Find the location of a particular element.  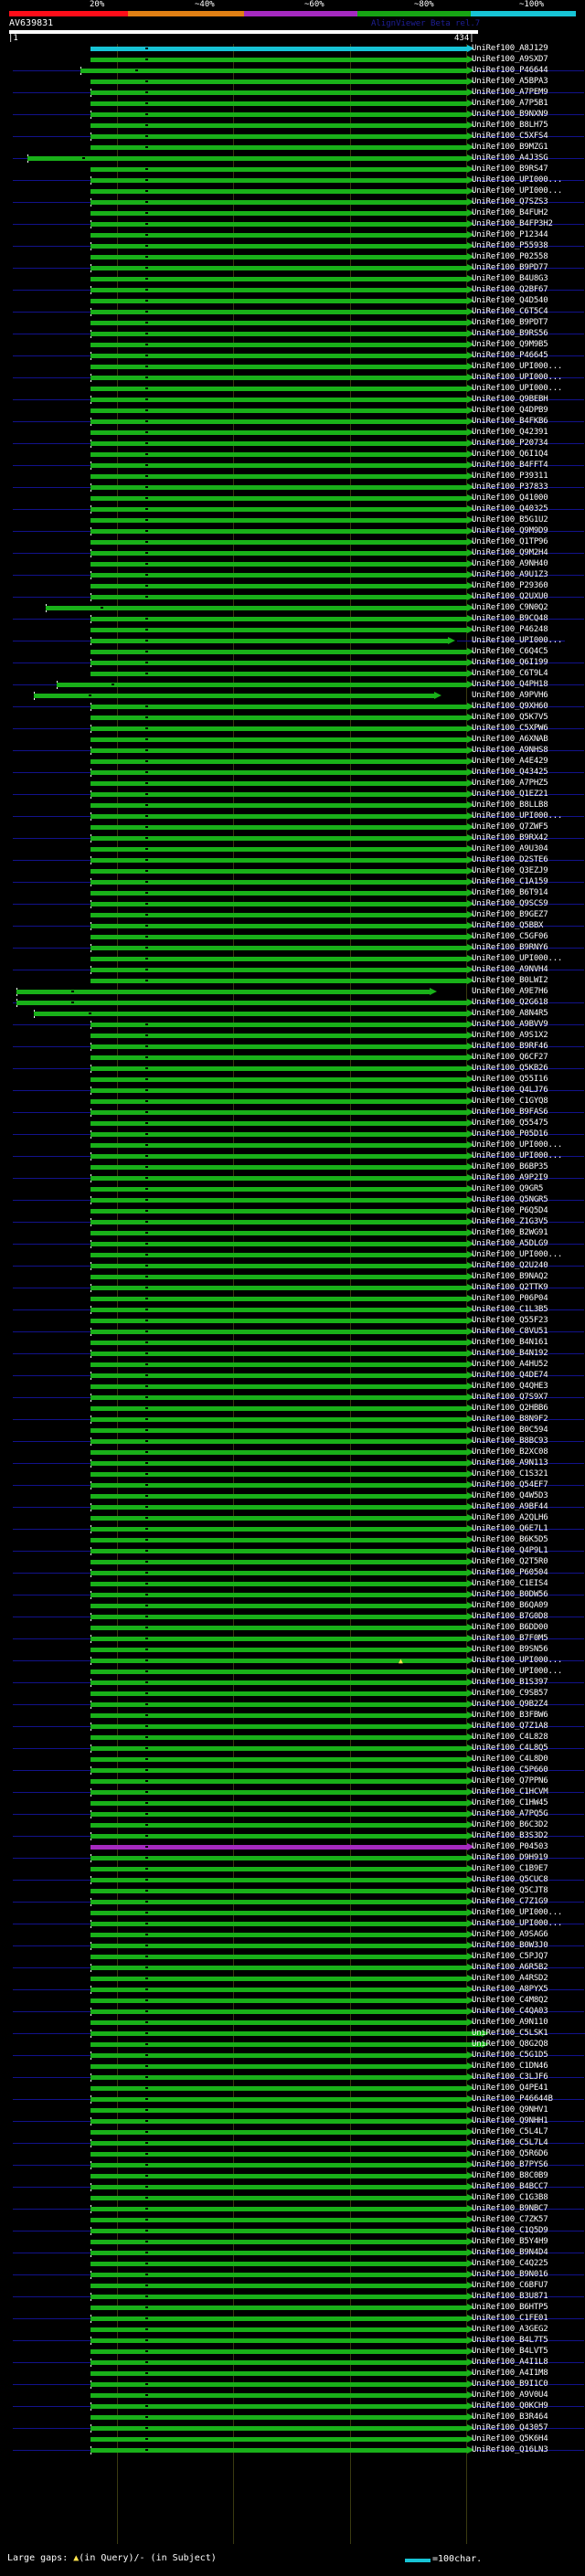

alignment-hit-row: UniRef100_B6BP35 is located at coordinates (293, 1167).